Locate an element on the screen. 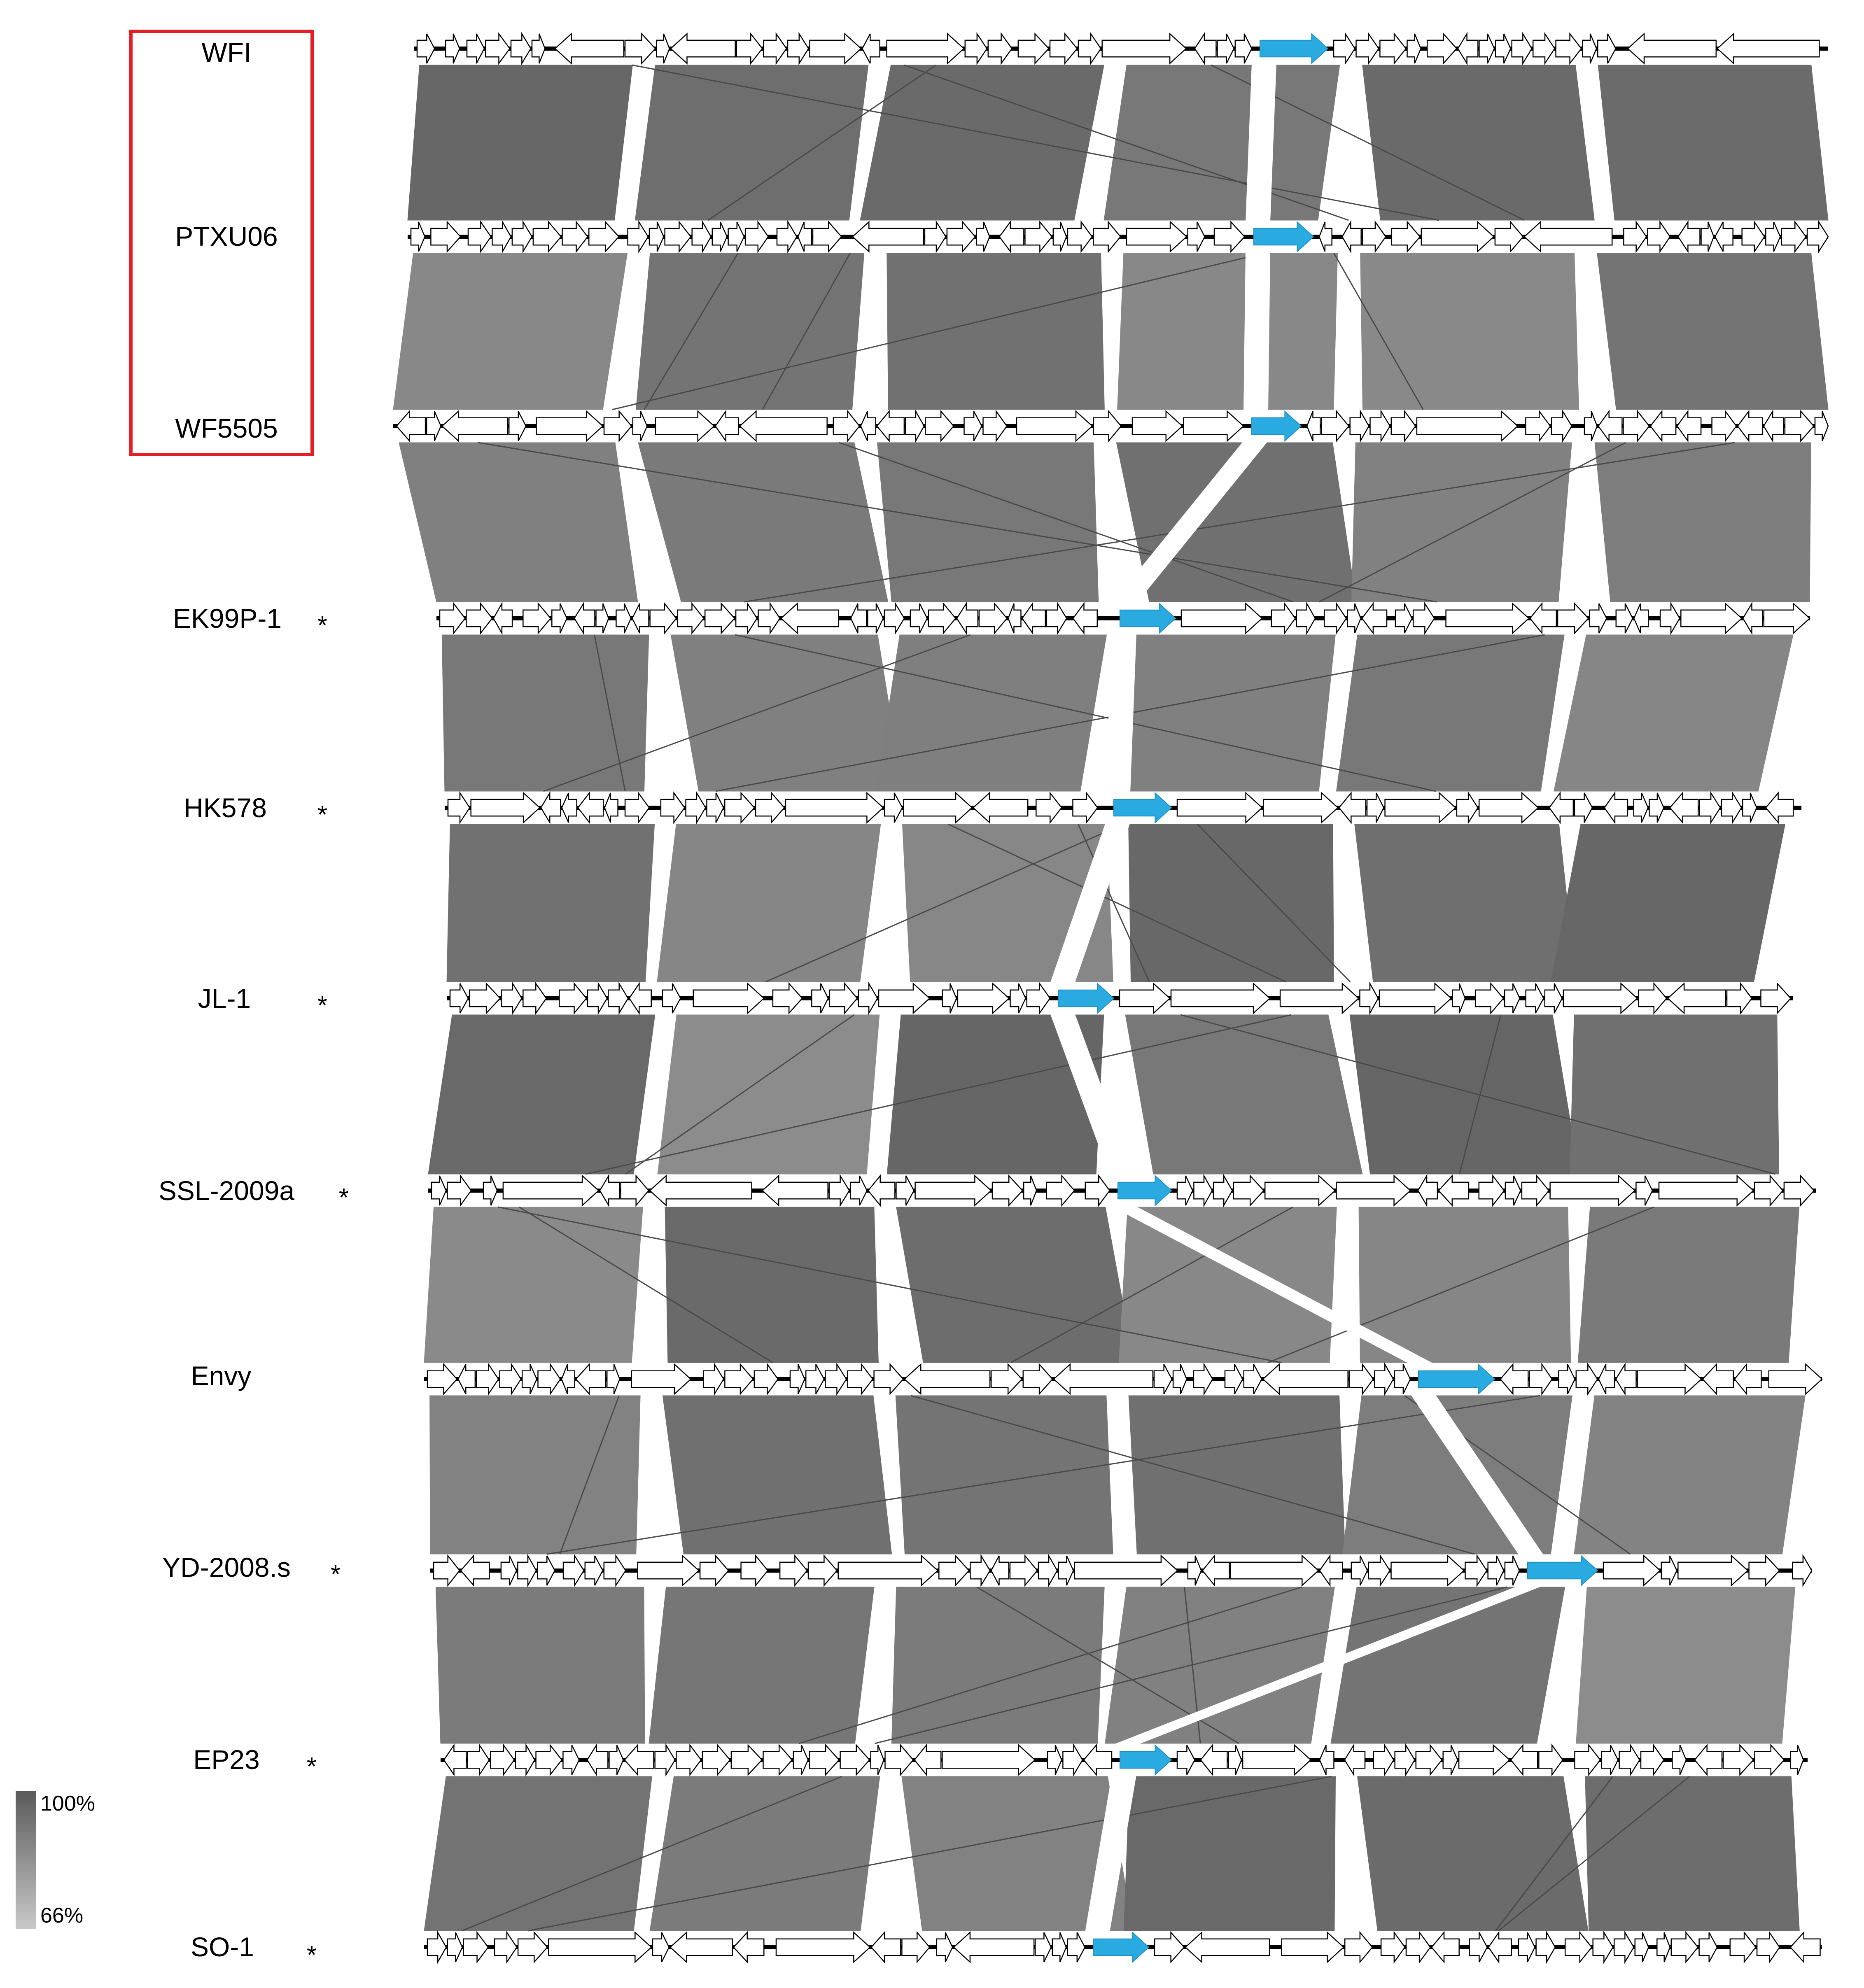 The image size is (1864, 1988). highlight-gene-arrow is located at coordinates (1144, 1191).